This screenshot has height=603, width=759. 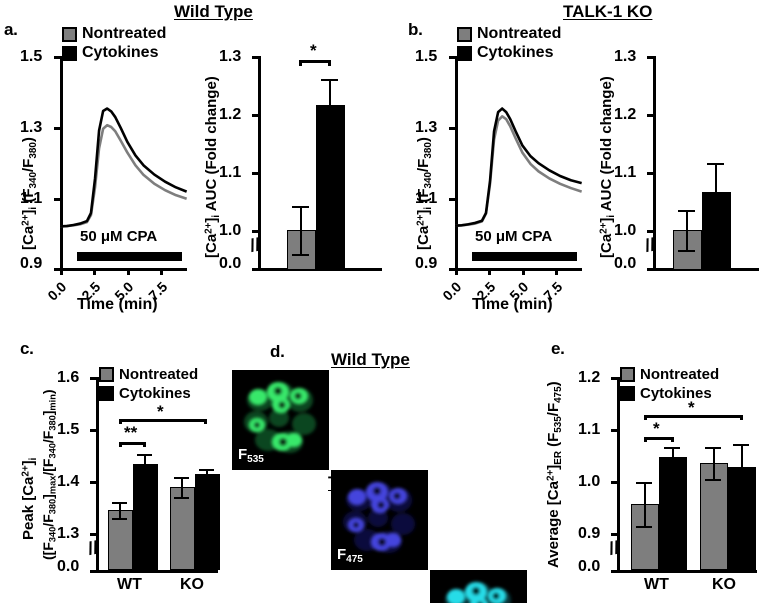 What do you see at coordinates (519, 167) in the screenshot?
I see `panel-b-trace-plot` at bounding box center [519, 167].